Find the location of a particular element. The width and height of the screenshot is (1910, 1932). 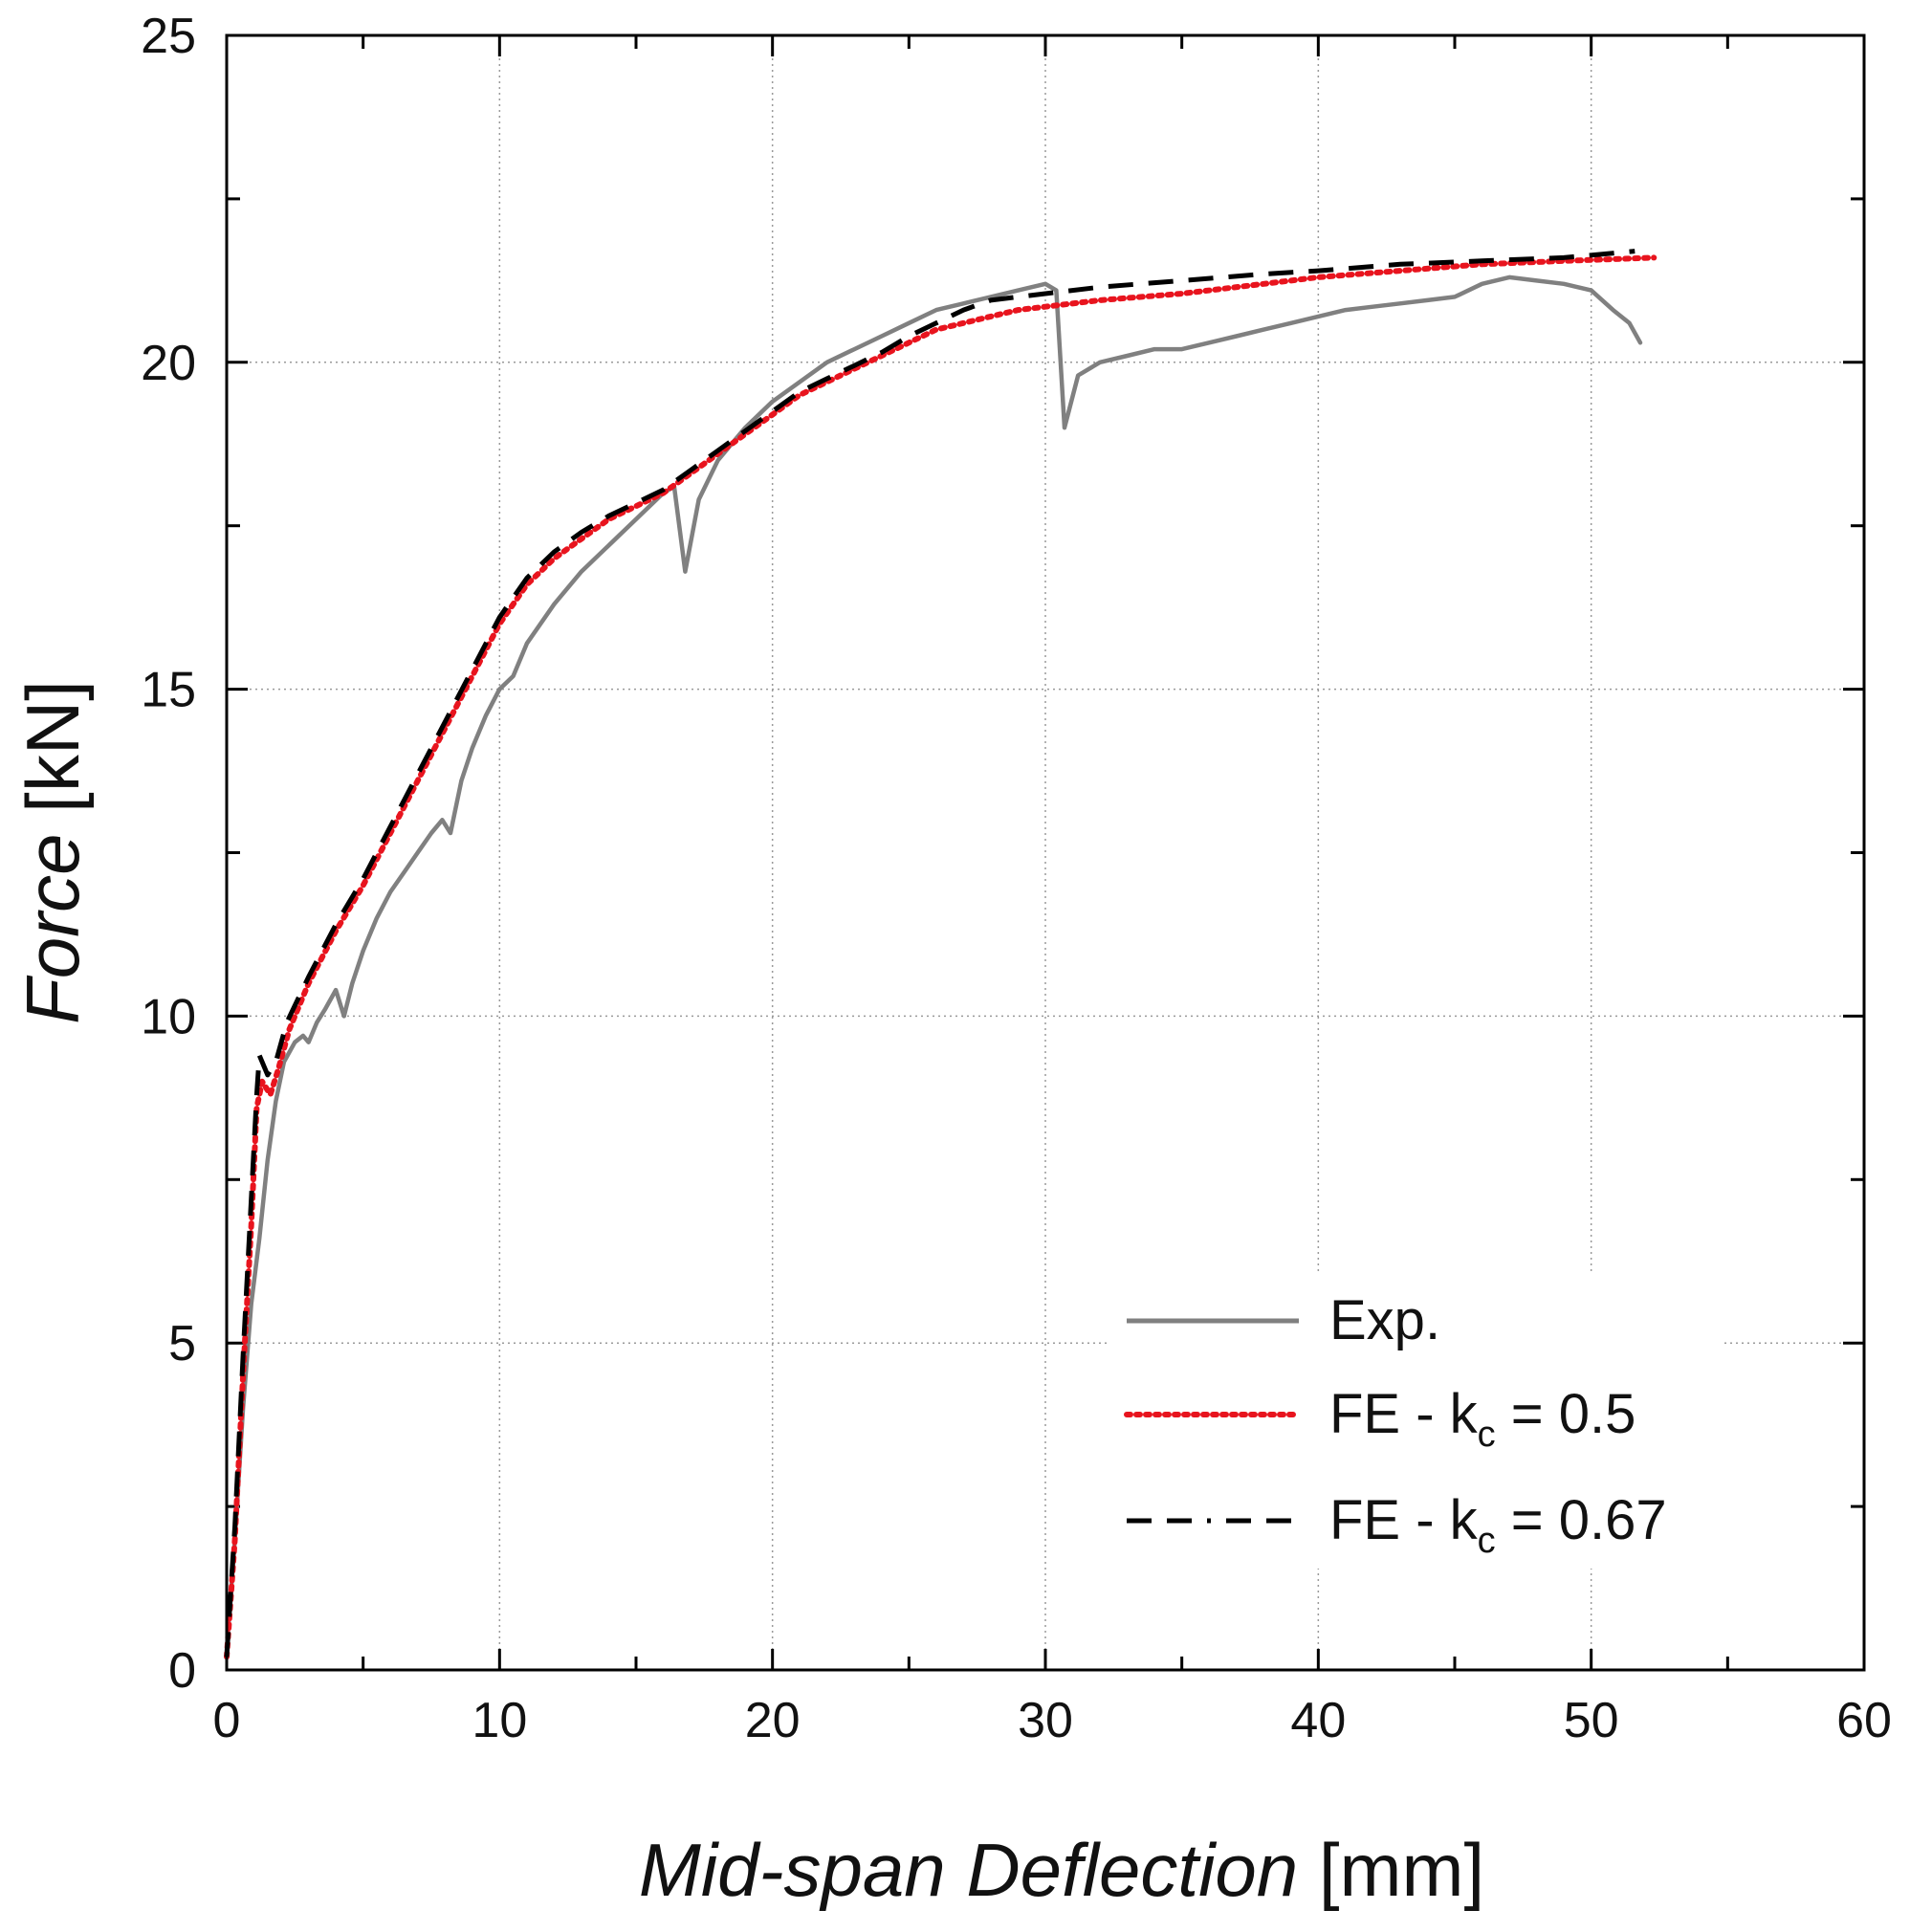

legend-label-fe-05: FE - kc = 0.5 is located at coordinates (1482, 1419).